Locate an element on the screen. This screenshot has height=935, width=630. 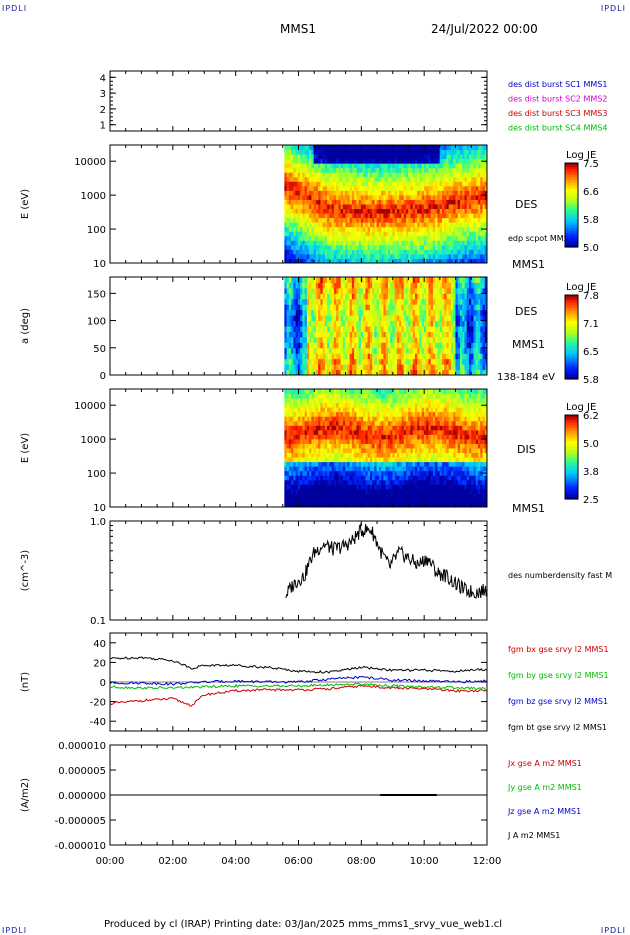
legend-entry: des dist burst SC3 MMS3 is located at coordinates (557, 113).